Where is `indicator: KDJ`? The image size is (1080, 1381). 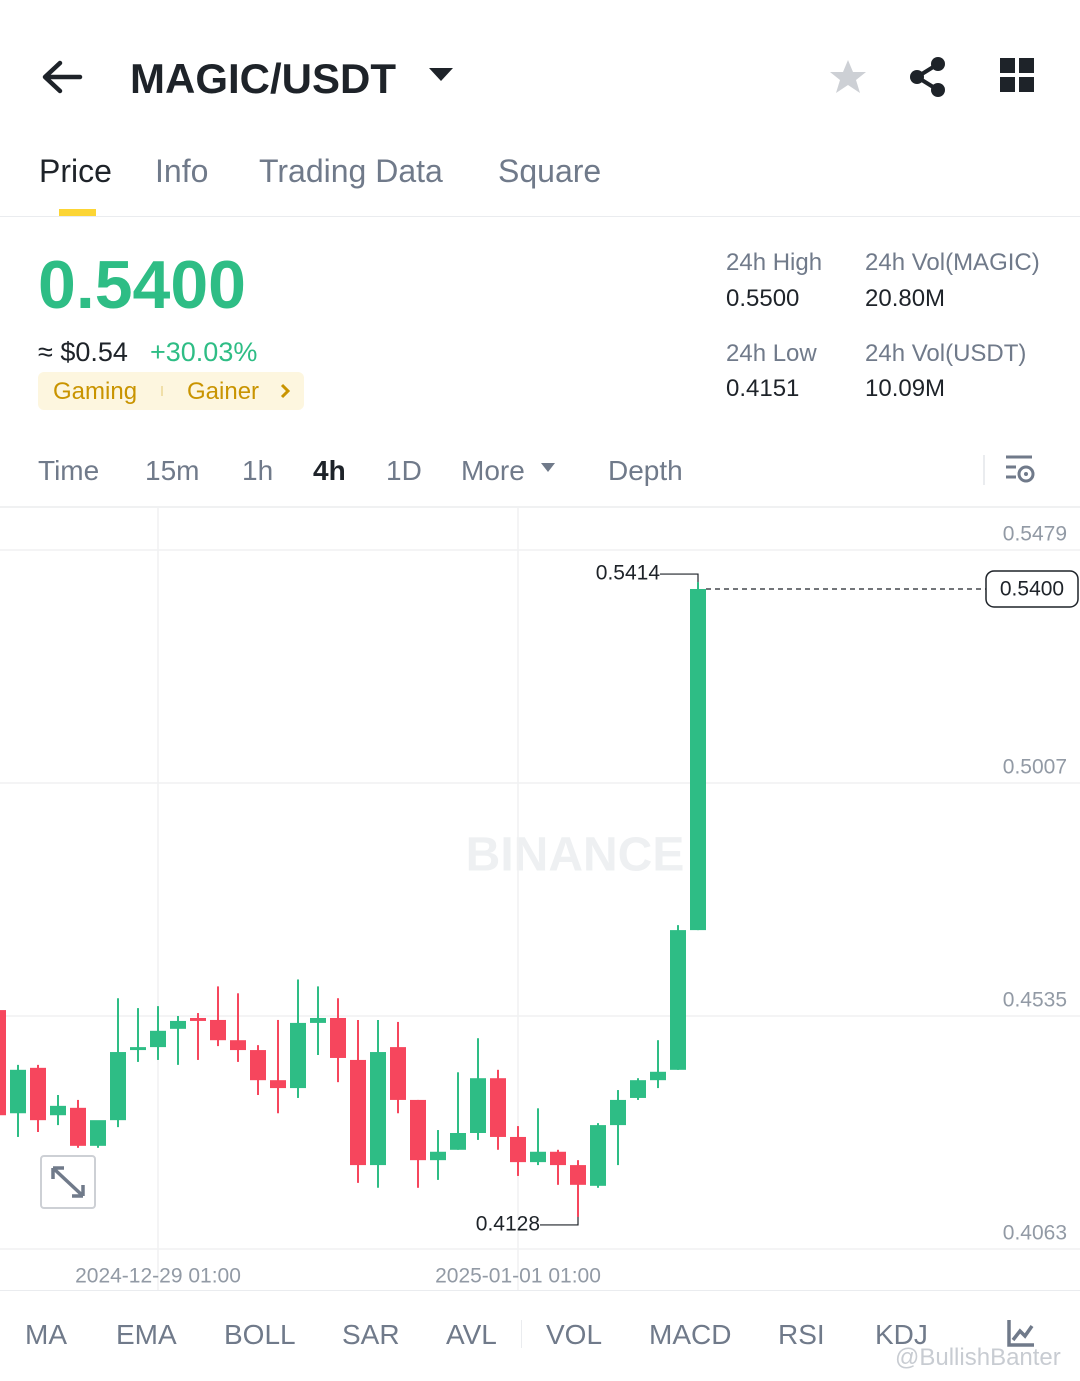 indicator: KDJ is located at coordinates (901, 1334).